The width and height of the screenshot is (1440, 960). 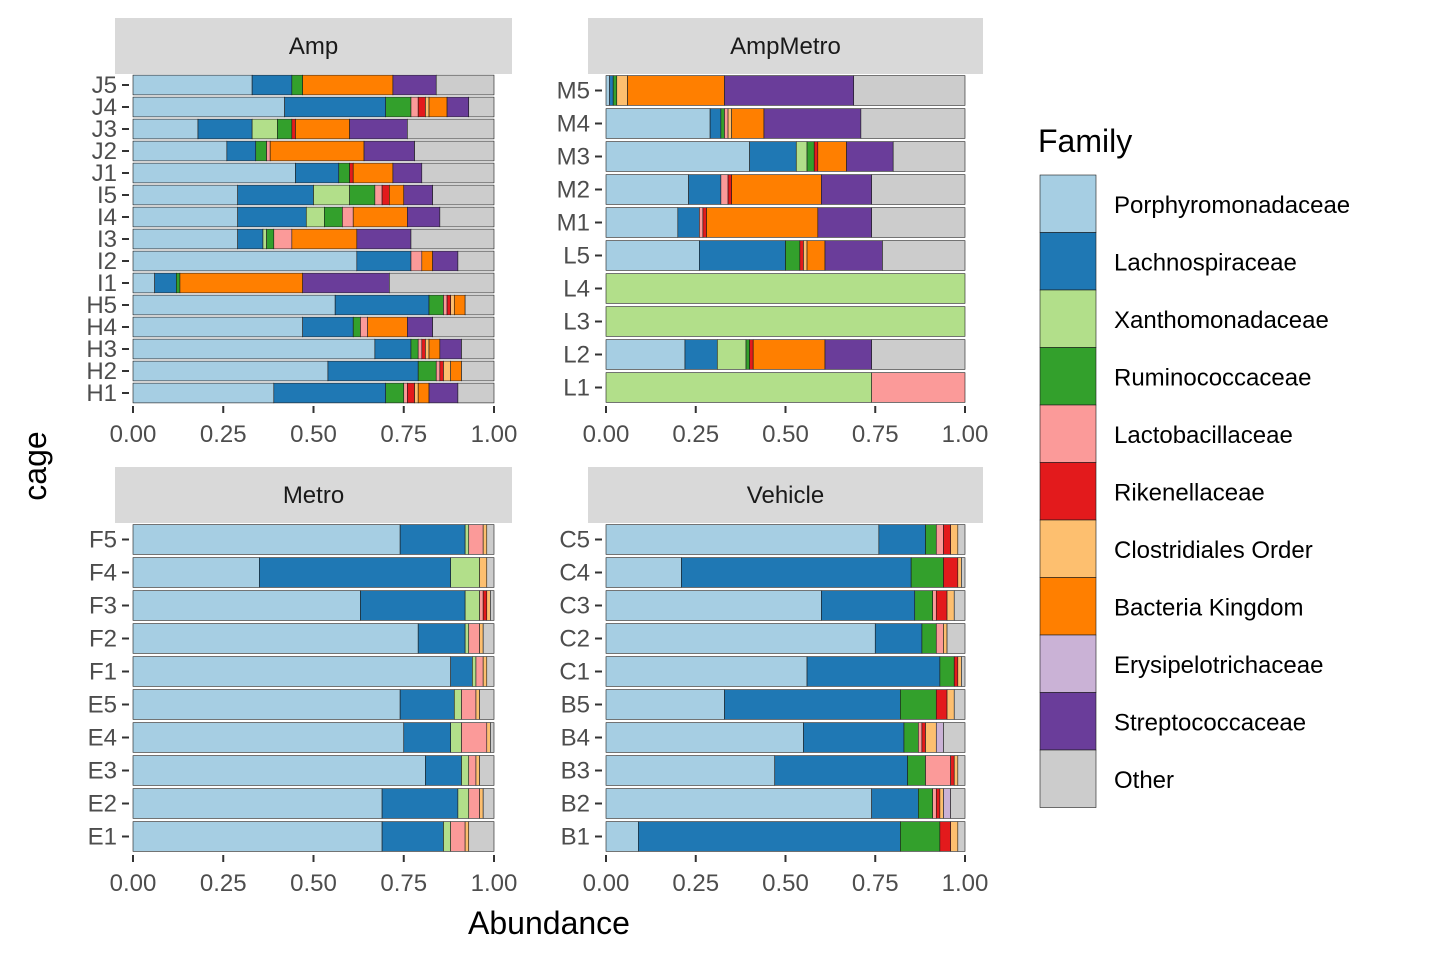 What do you see at coordinates (785, 46) in the screenshot?
I see `facet-strip-label: AmpMetro` at bounding box center [785, 46].